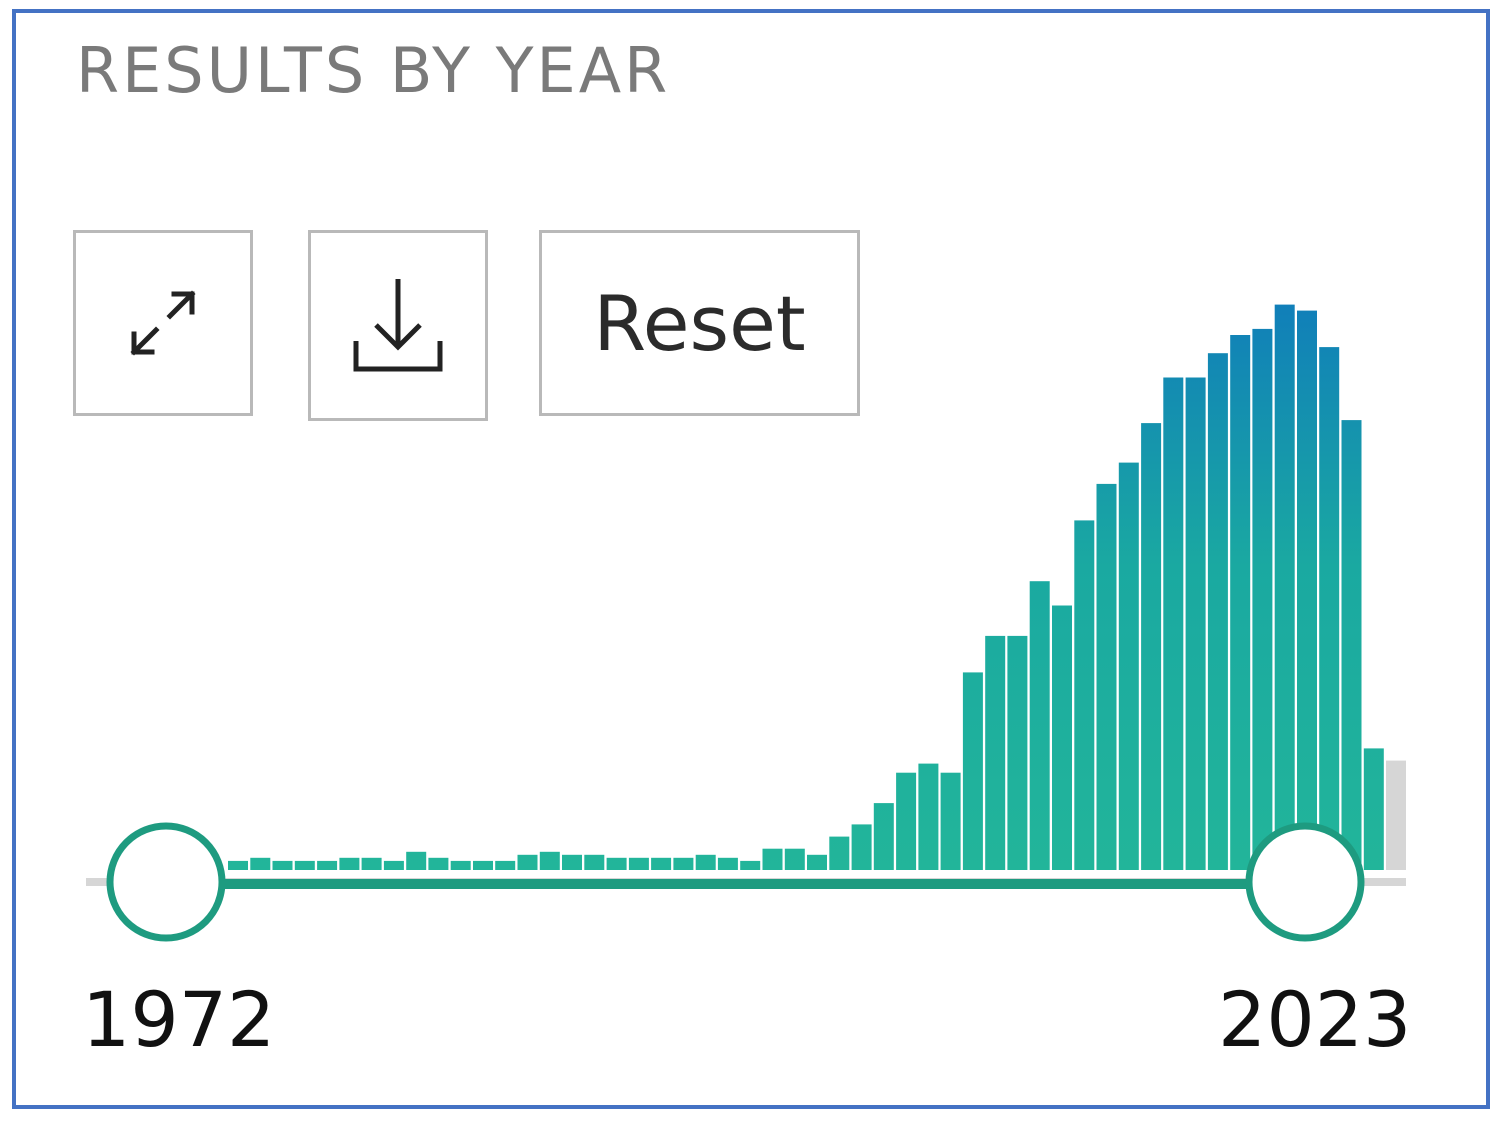 The width and height of the screenshot is (1506, 1129). I want to click on panel-title: RESULTS BY YEAR, so click(373, 70).